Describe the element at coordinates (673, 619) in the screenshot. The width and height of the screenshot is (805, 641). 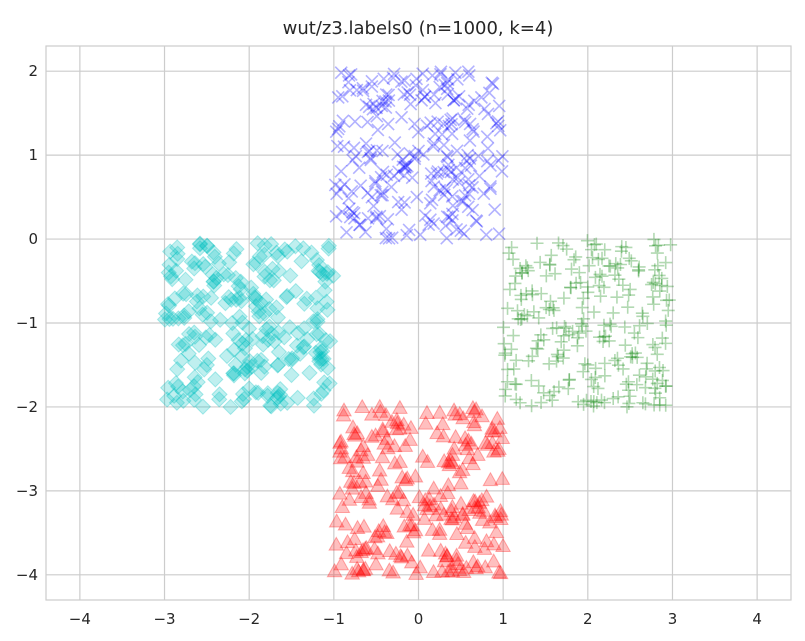
I see `x-tick-label: 3` at that location.